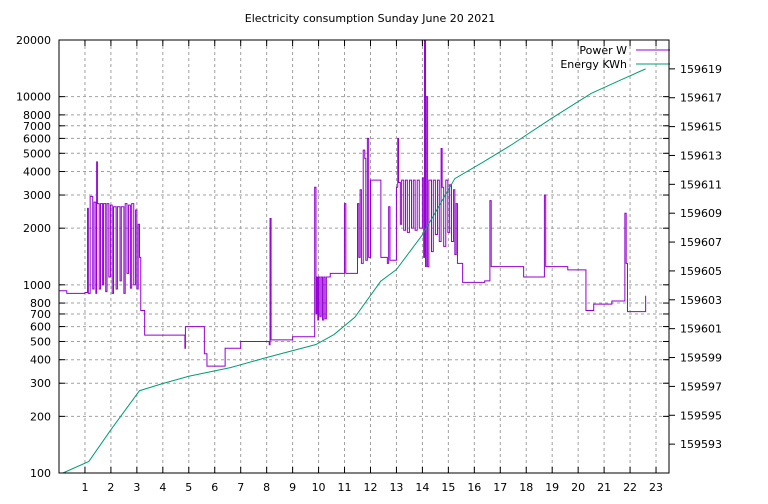 The image size is (768, 504). I want to click on y-tick-label: 600, so click(40, 327).